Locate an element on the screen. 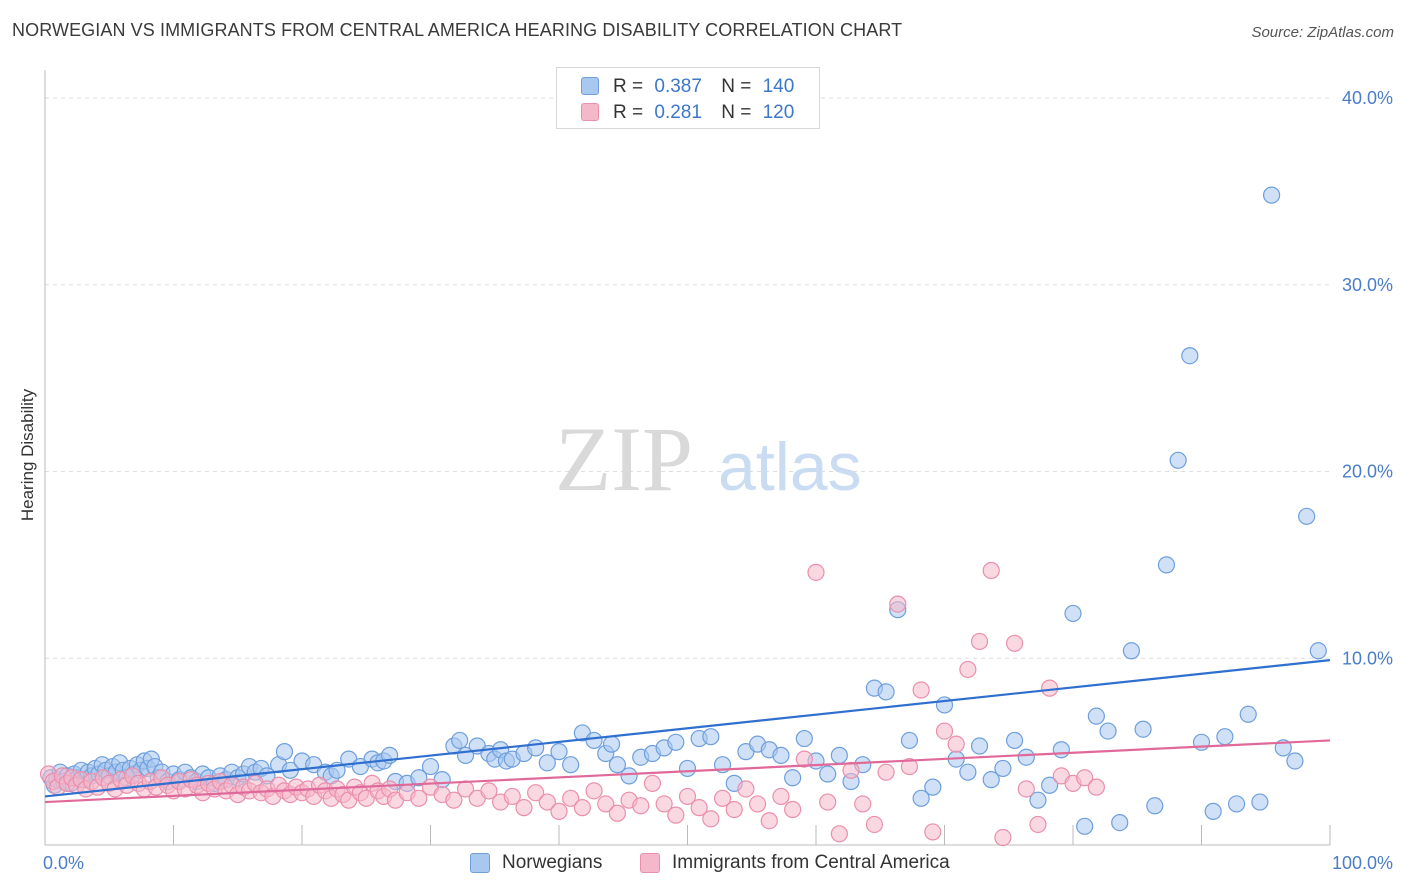 This screenshot has width=1406, height=892. n-value: 140 is located at coordinates (778, 86).